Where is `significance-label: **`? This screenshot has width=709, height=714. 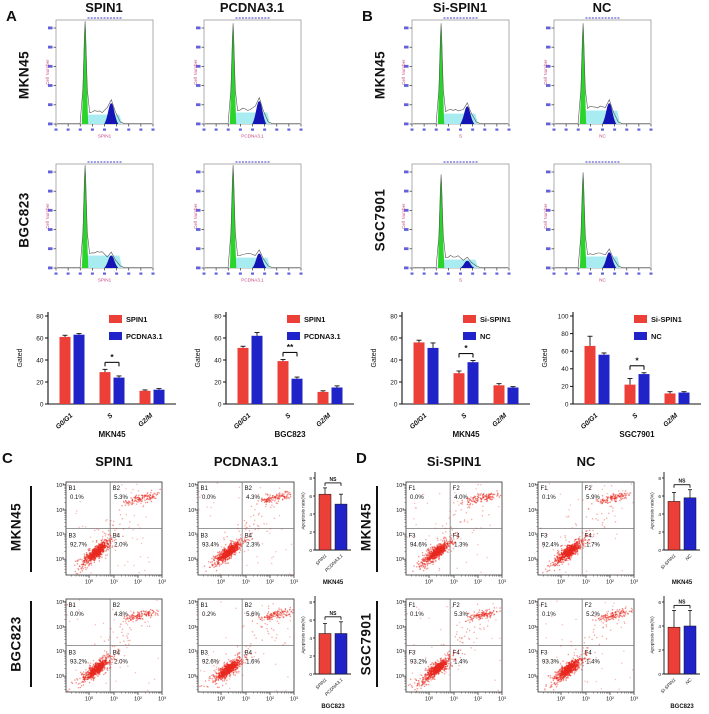 significance-label: ** is located at coordinates (290, 347).